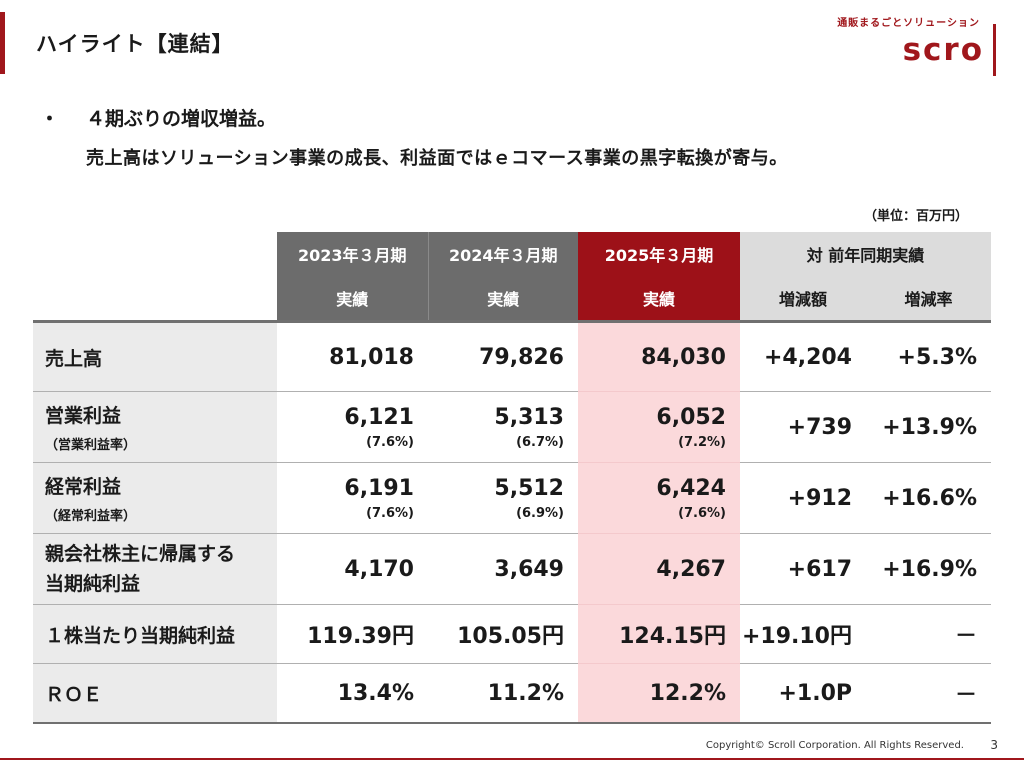 The image size is (1024, 764). Describe the element at coordinates (659, 254) in the screenshot. I see `header-fy2025: 2025年３月期` at that location.